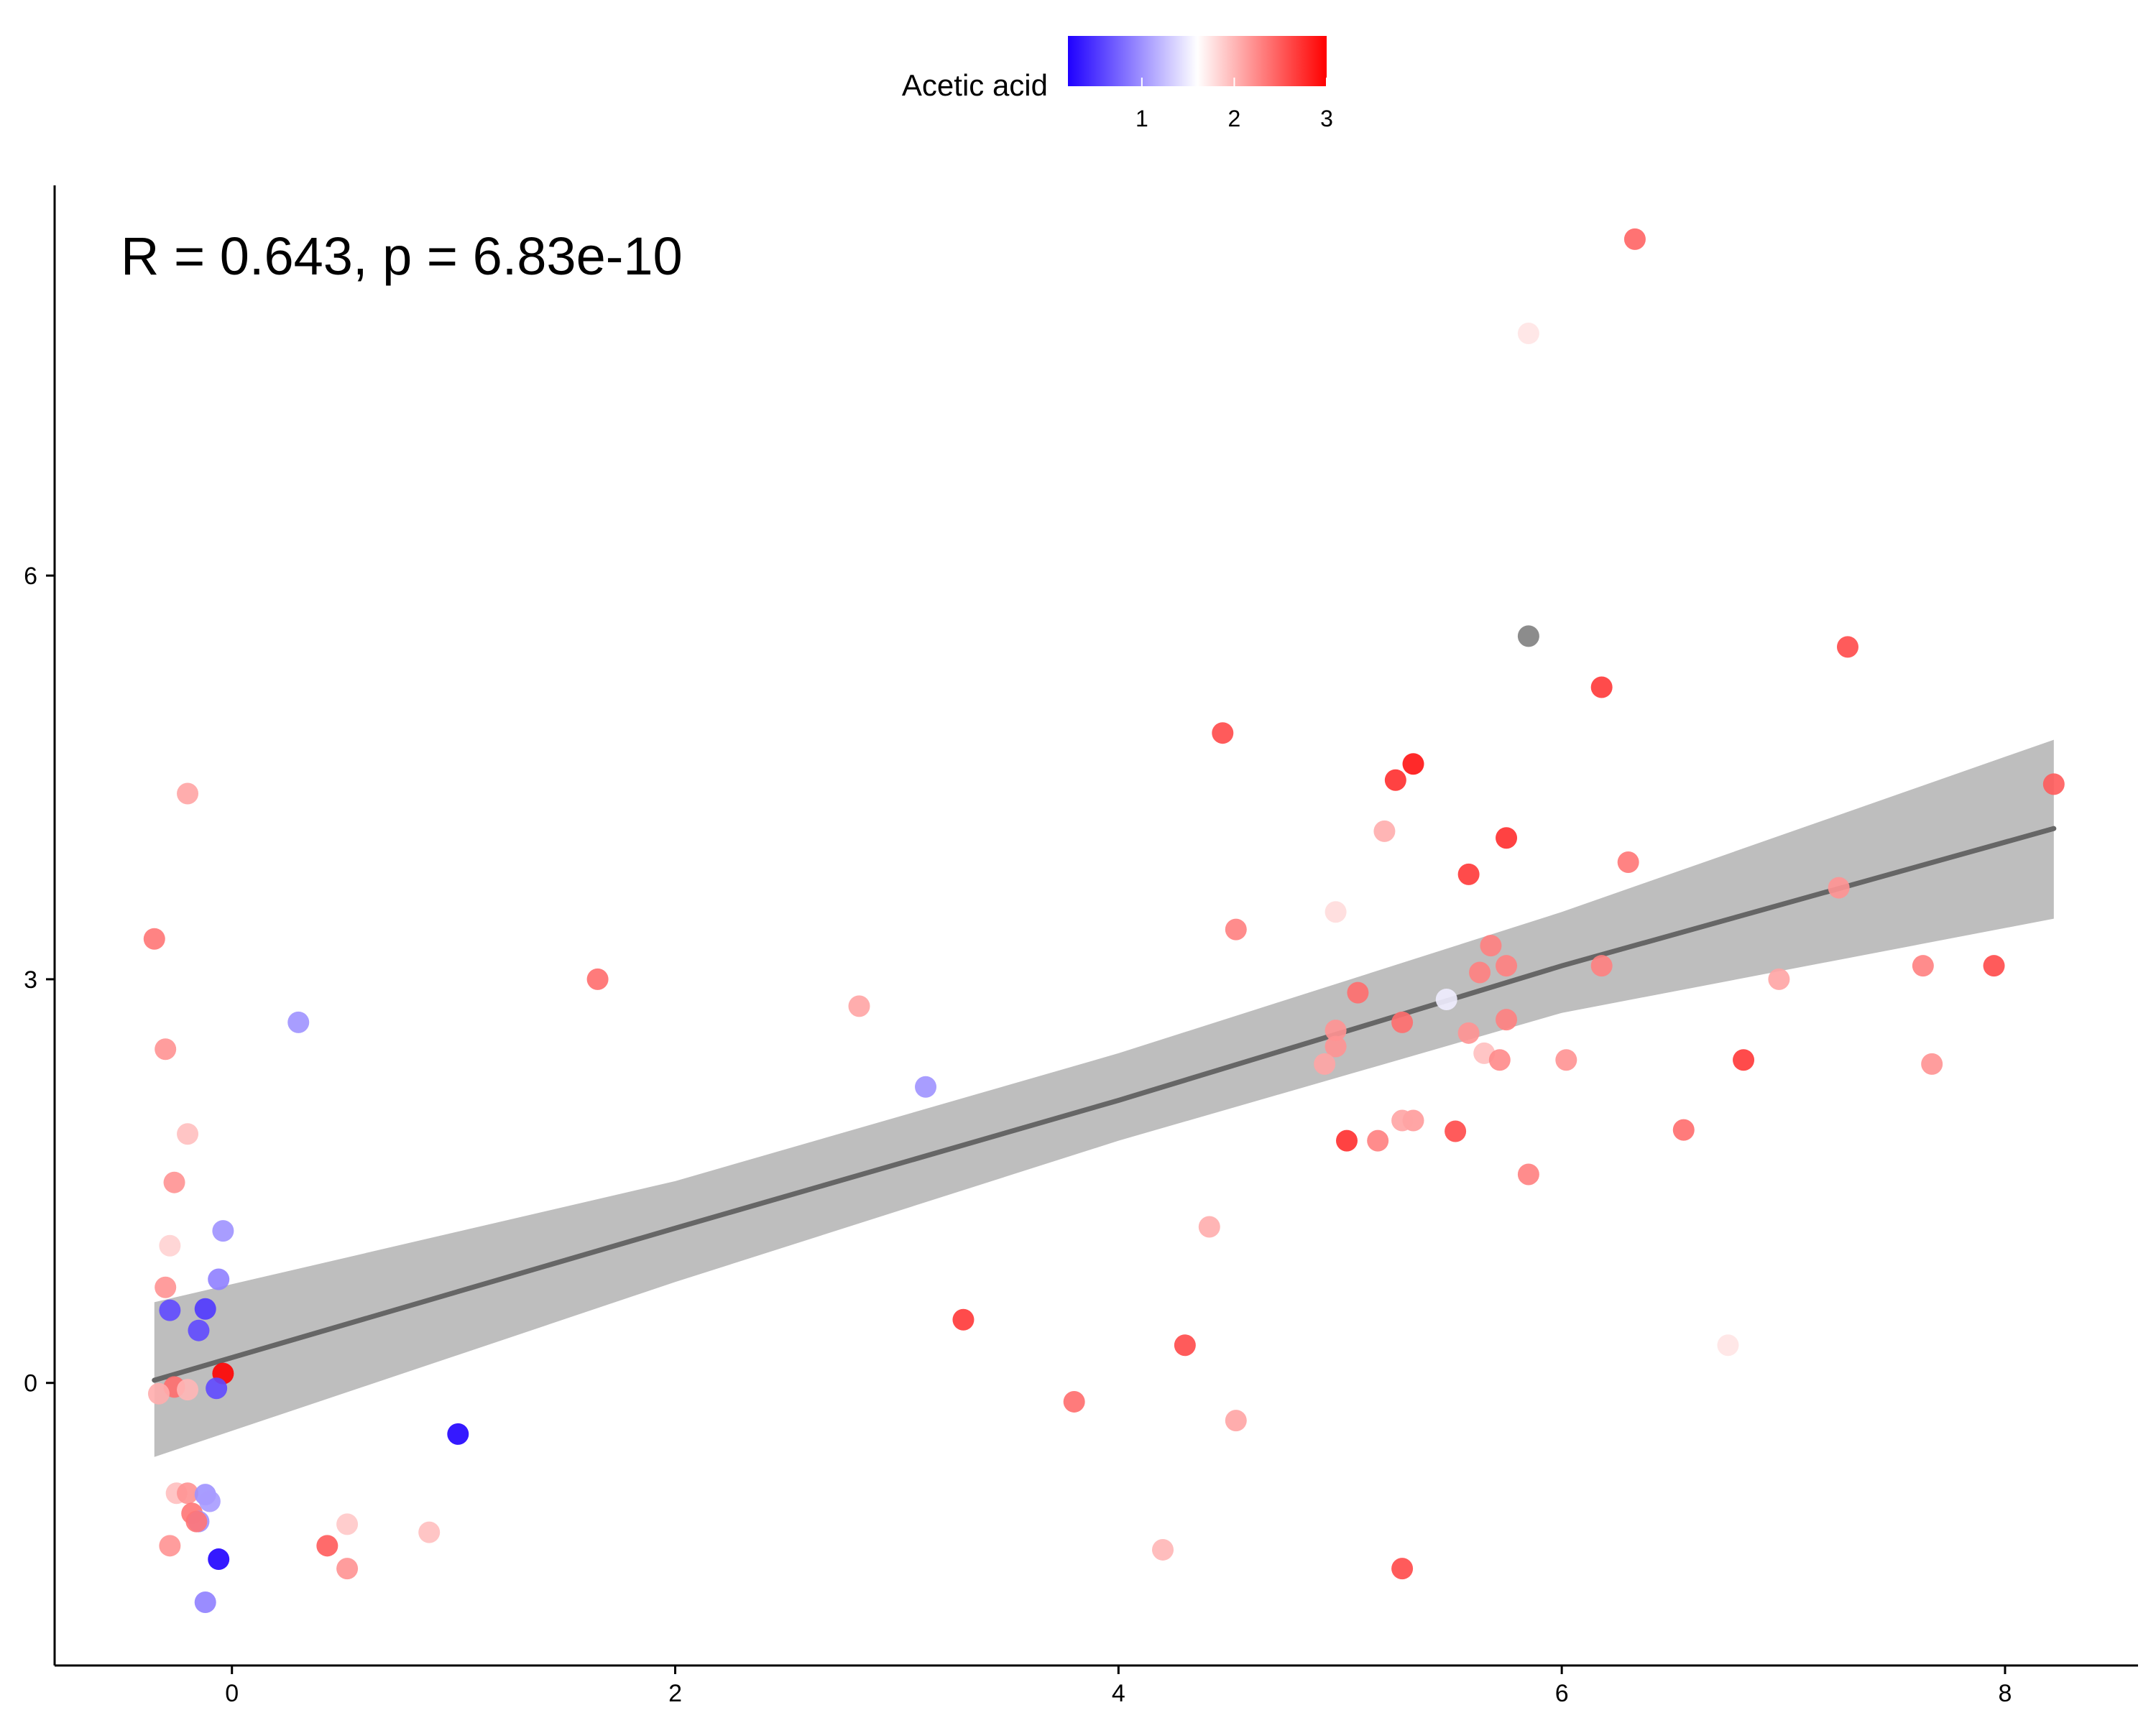 This screenshot has width=2156, height=1728. What do you see at coordinates (39, 980) in the screenshot?
I see `y-axis-ticks: 0 3 6` at bounding box center [39, 980].